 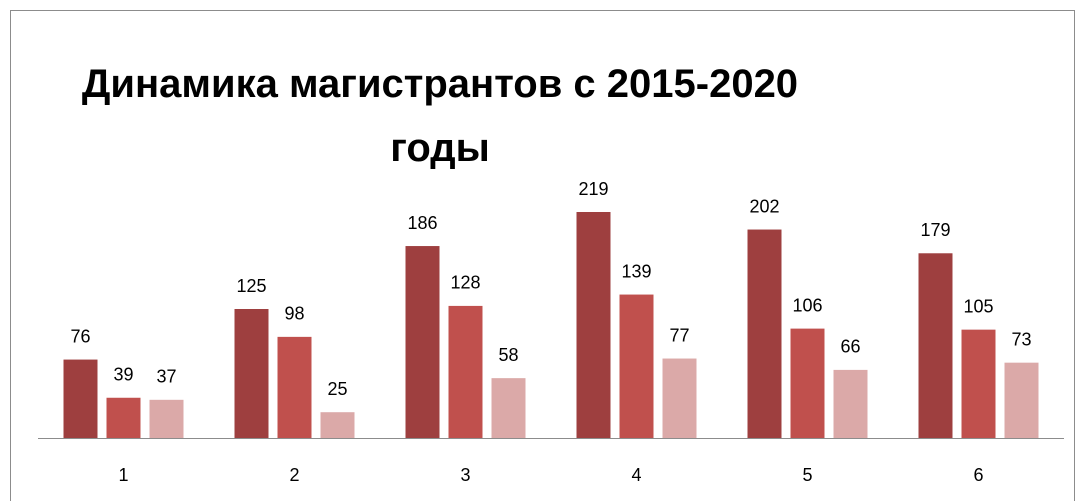 I want to click on x-tick-label: 3, so click(x=465, y=475).